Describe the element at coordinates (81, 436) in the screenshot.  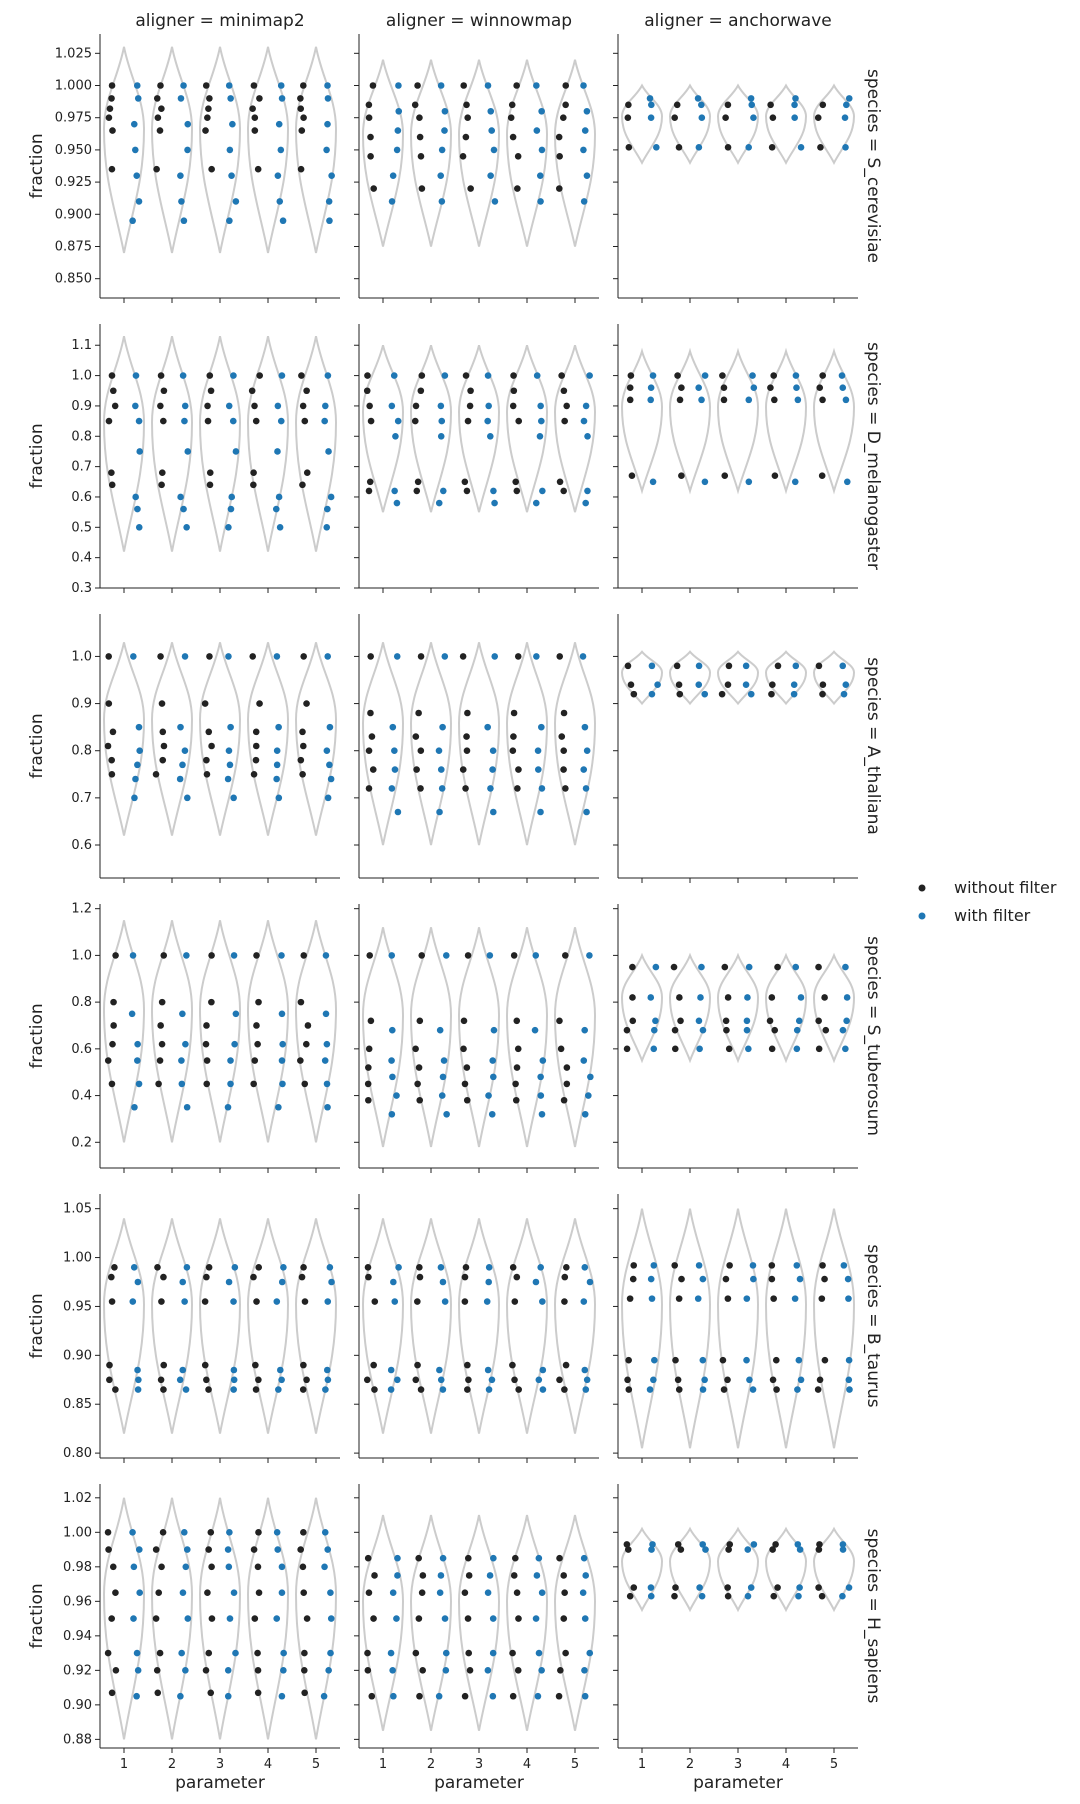
I see `y-tick-label: 0.8` at that location.